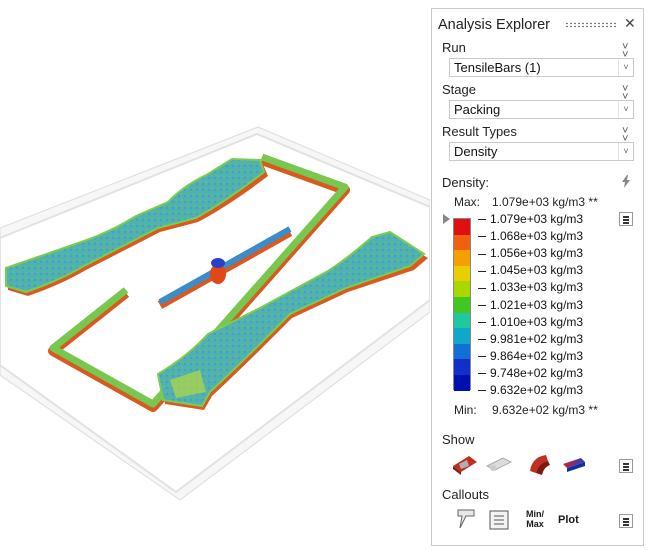 Image resolution: width=650 pixels, height=550 pixels. What do you see at coordinates (292, 320) in the screenshot?
I see `tensile-bar-lower` at bounding box center [292, 320].